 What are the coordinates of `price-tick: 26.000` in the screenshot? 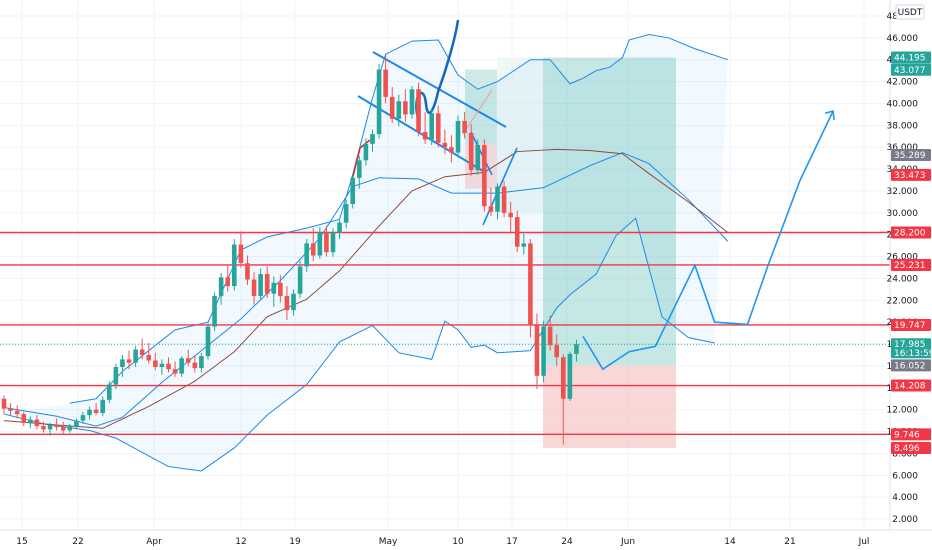 It's located at (903, 258).